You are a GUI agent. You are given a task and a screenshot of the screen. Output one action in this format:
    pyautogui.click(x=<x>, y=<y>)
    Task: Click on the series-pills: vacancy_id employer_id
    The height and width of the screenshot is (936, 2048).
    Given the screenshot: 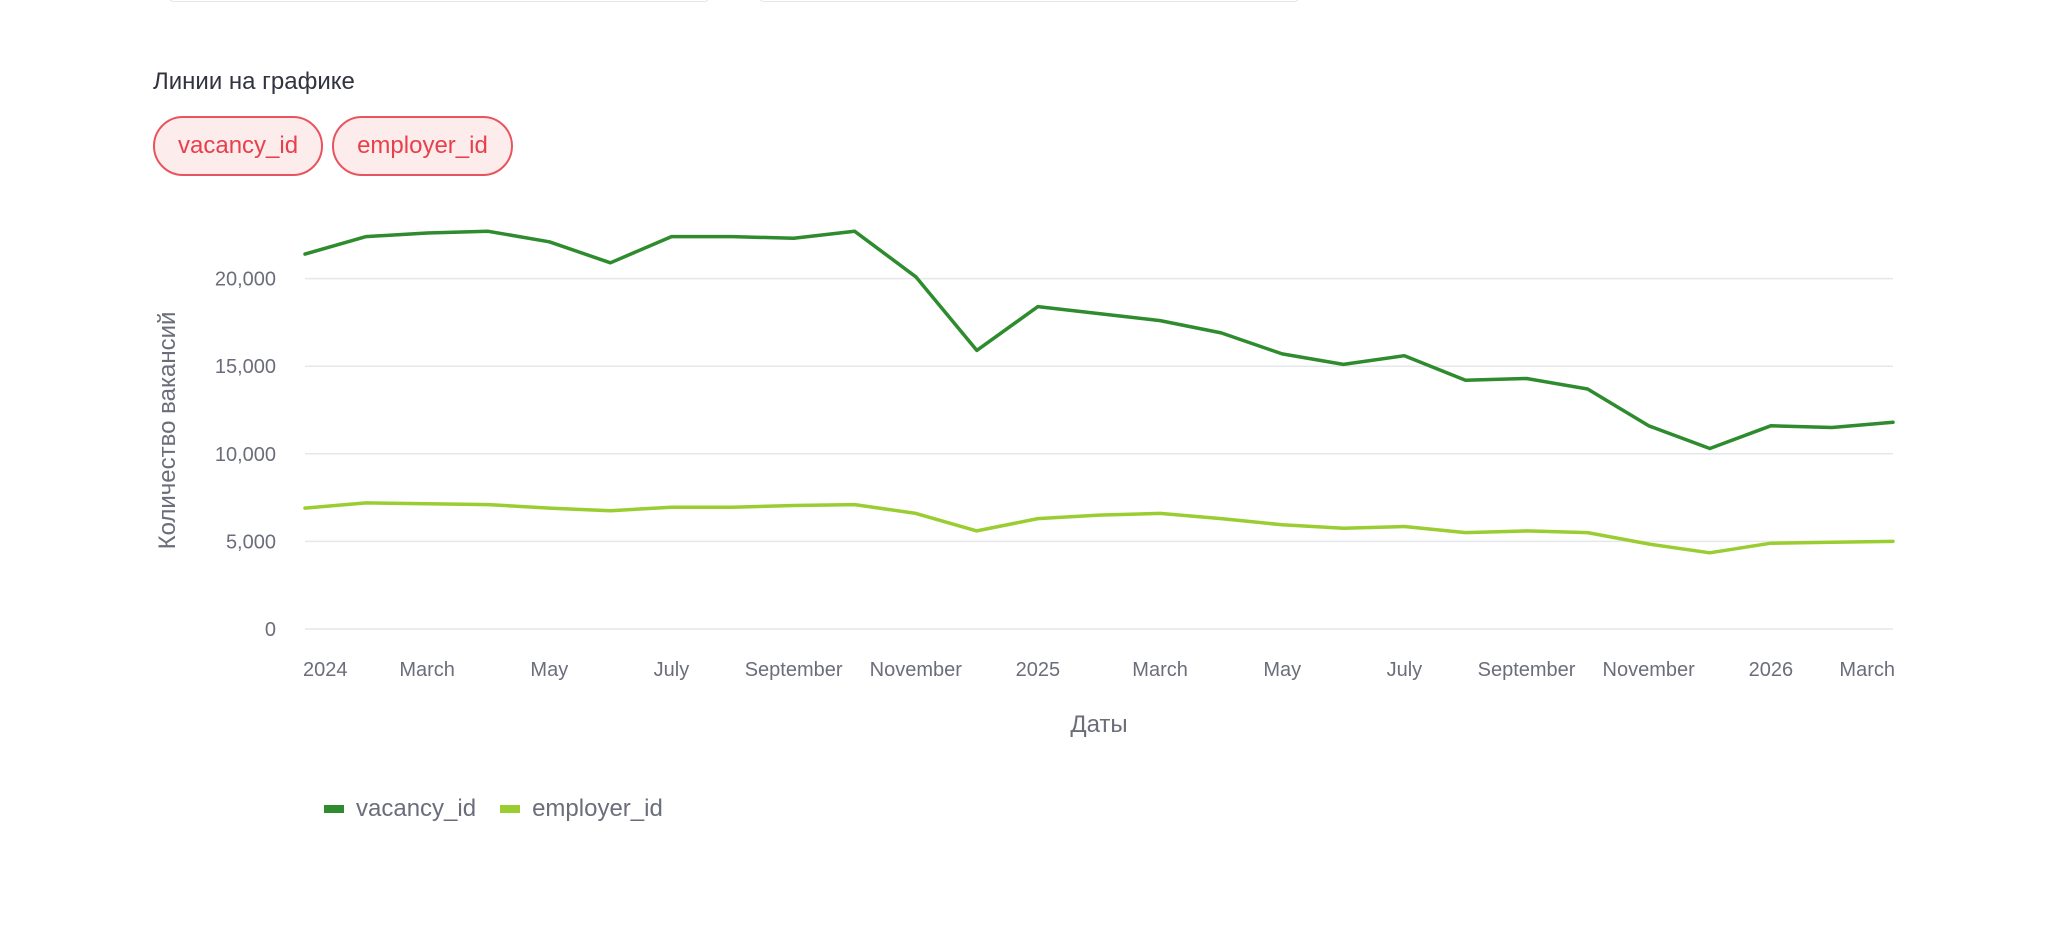 What is the action you would take?
    pyautogui.click(x=333, y=146)
    